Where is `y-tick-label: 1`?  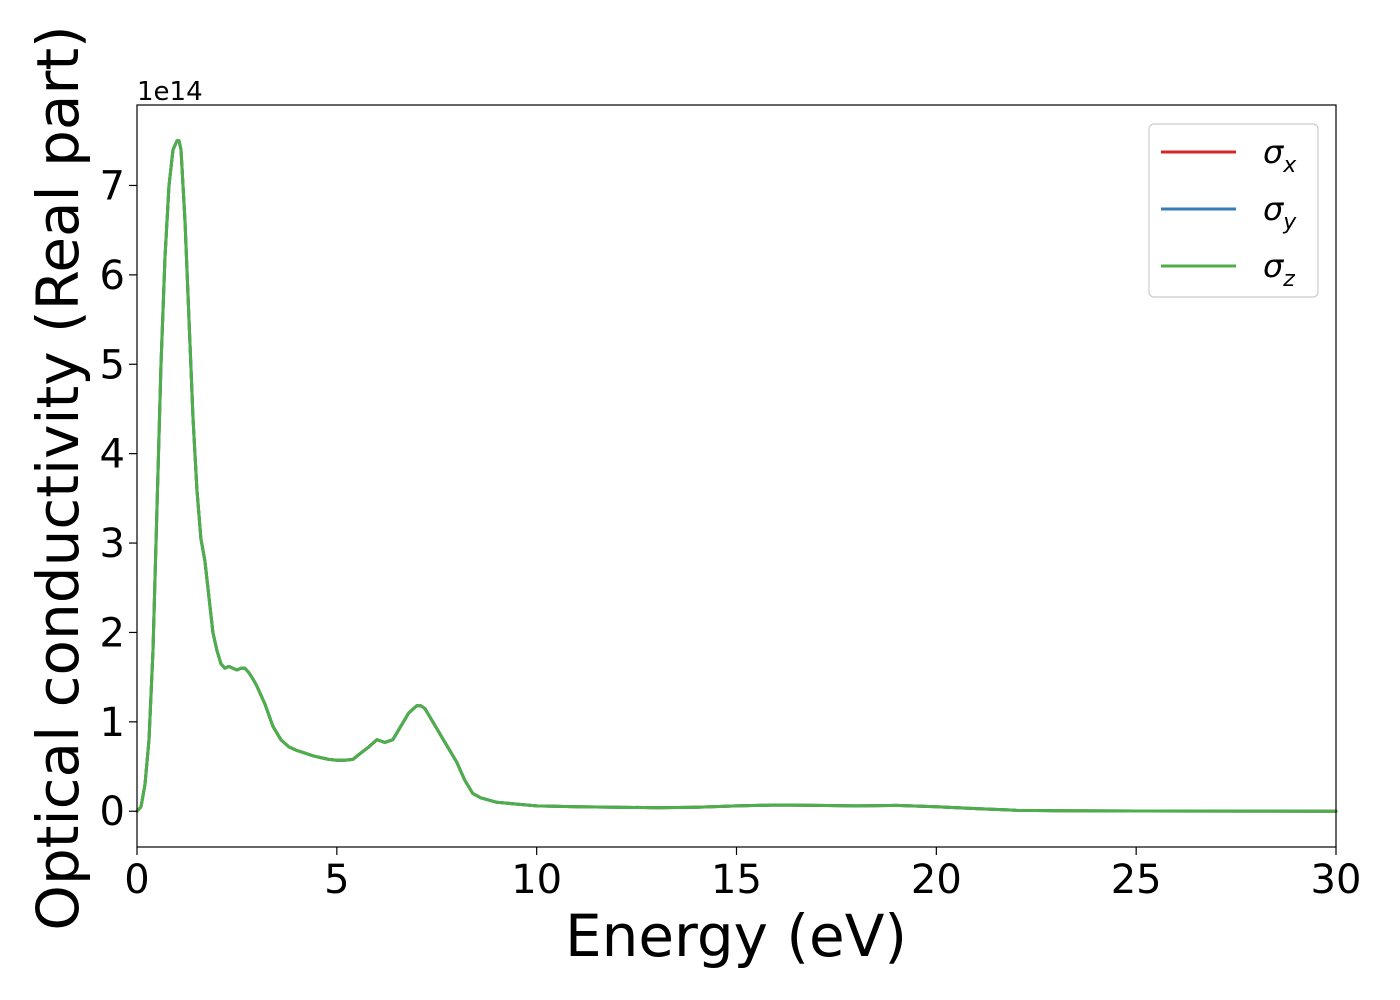 y-tick-label: 1 is located at coordinates (112, 723).